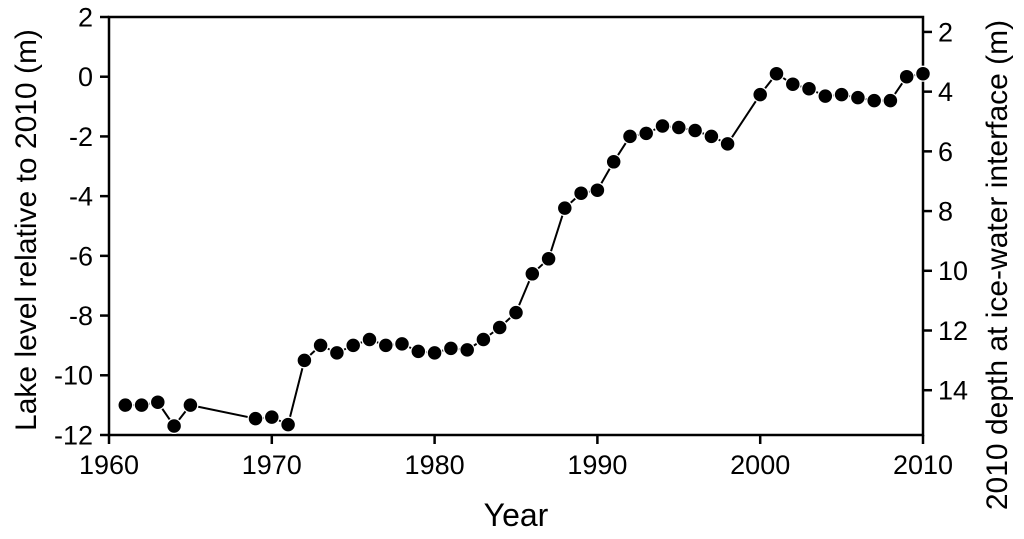 The height and width of the screenshot is (539, 1024). Describe the element at coordinates (760, 465) in the screenshot. I see `x-tick-label: 2000` at that location.